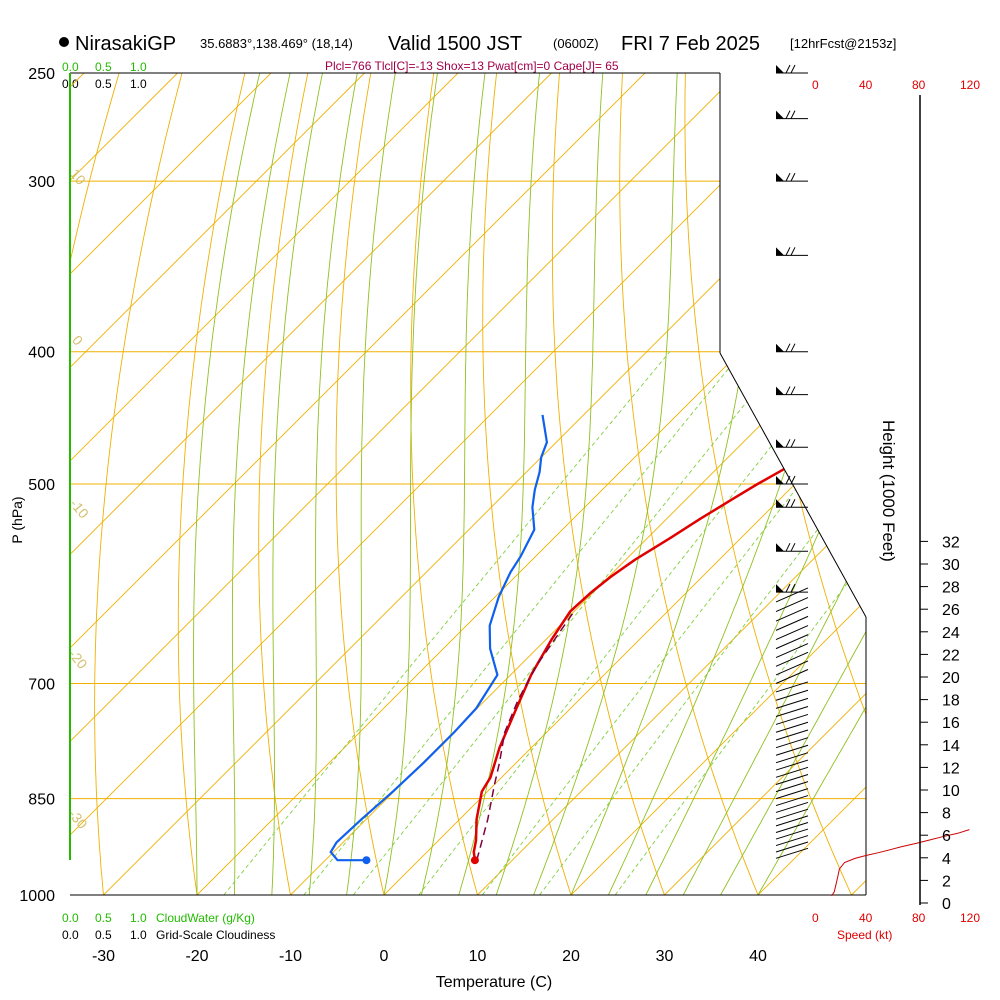 Image resolution: width=1000 pixels, height=1000 pixels. I want to click on valid-time: Valid 1500 JST, so click(455, 44).